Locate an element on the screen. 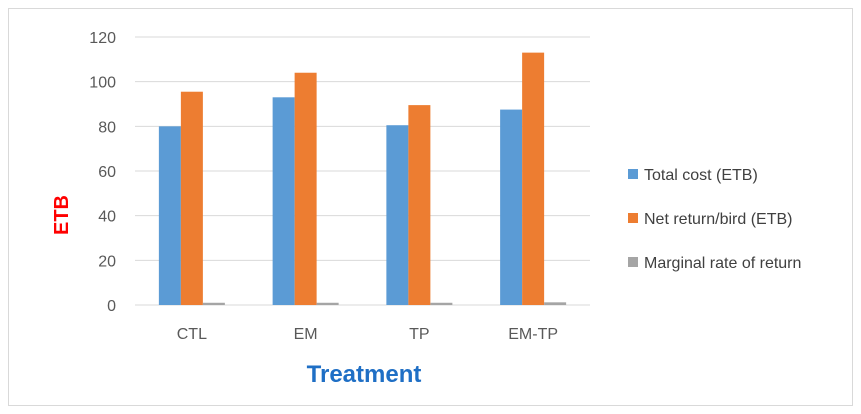 The width and height of the screenshot is (861, 414). x-tick-label: EM-TP is located at coordinates (533, 334).